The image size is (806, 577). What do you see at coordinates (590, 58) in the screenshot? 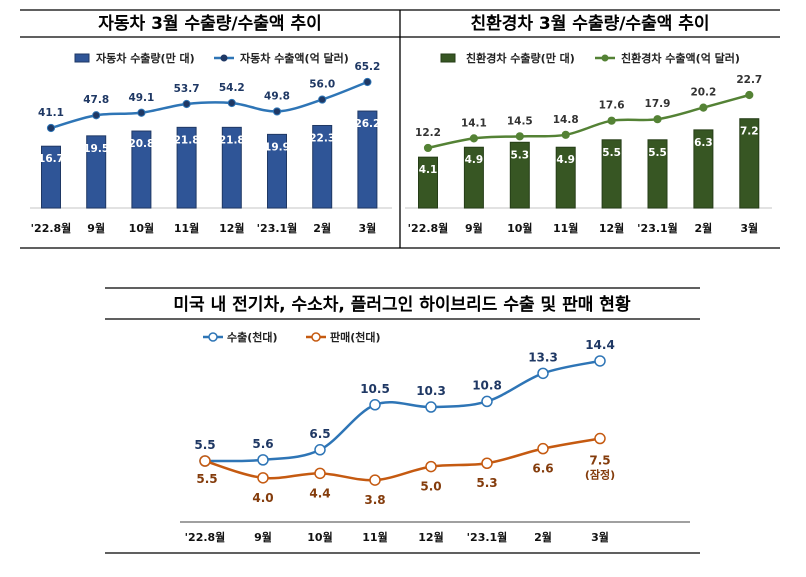
I see `chart2-legend: 친환경차 수출량(만 대) 친환경차 수출액(억 달러)` at bounding box center [590, 58].